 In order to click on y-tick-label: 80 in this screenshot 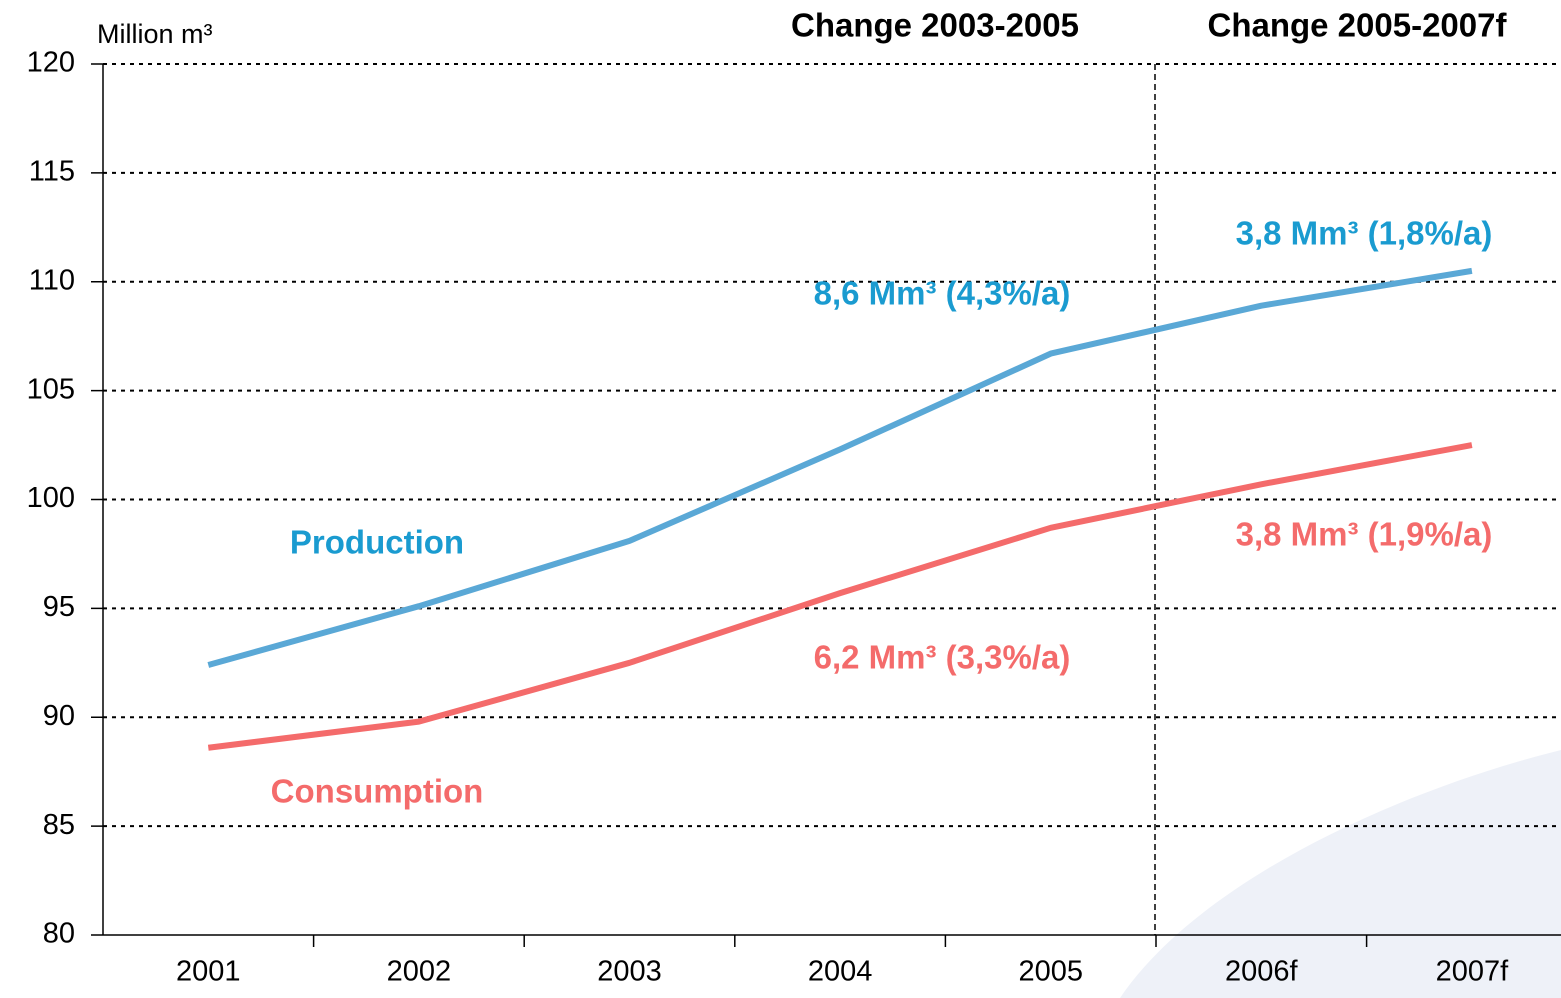, I will do `click(59, 934)`.